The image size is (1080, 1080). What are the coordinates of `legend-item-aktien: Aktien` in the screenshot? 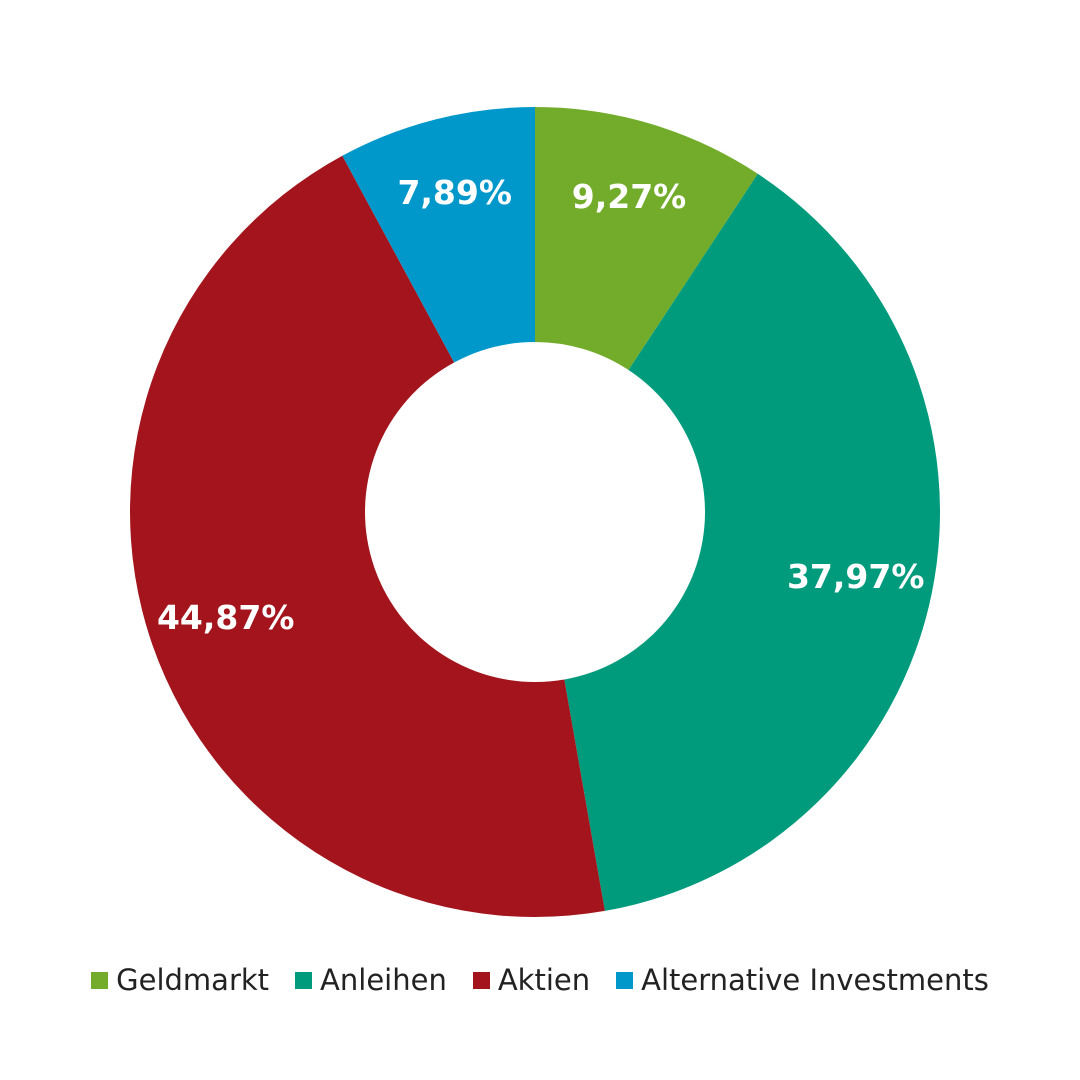 It's located at (531, 980).